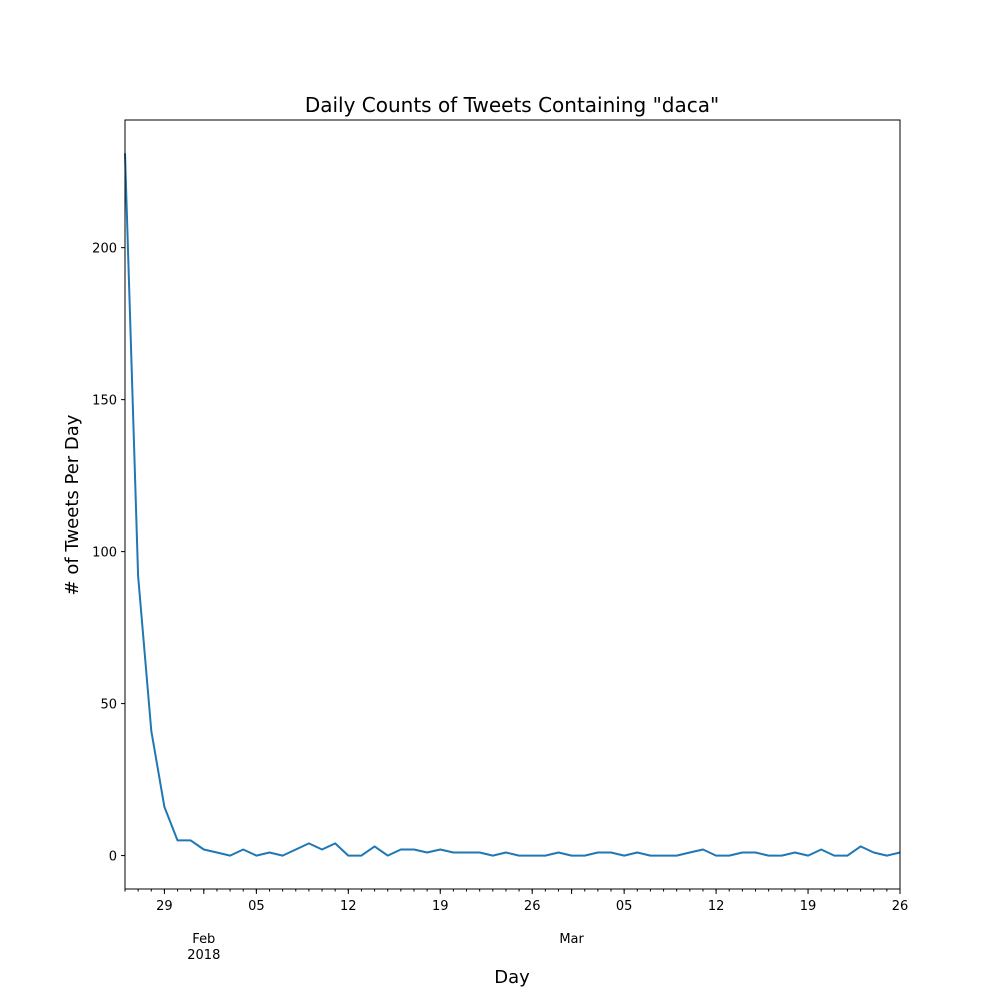  I want to click on x-tick-label: 29, so click(164, 906).